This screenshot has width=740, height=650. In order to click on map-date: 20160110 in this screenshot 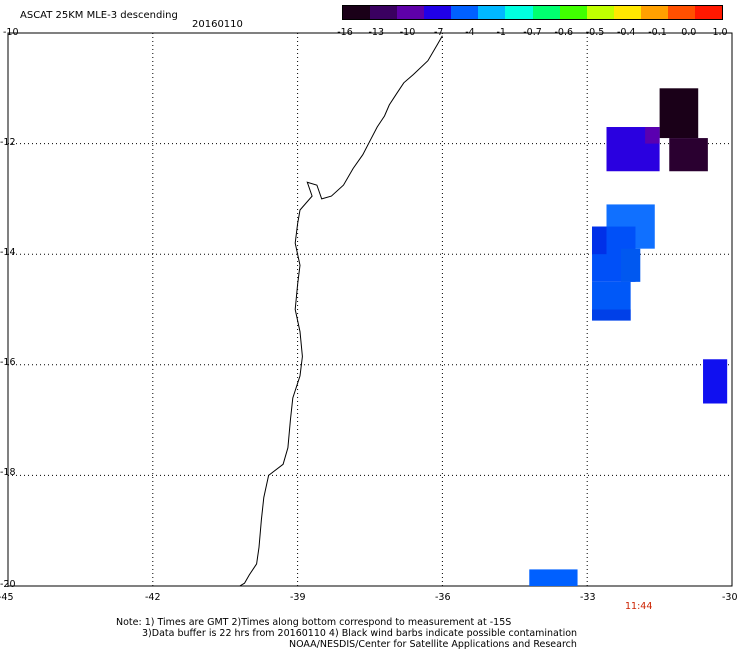, I will do `click(217, 24)`.